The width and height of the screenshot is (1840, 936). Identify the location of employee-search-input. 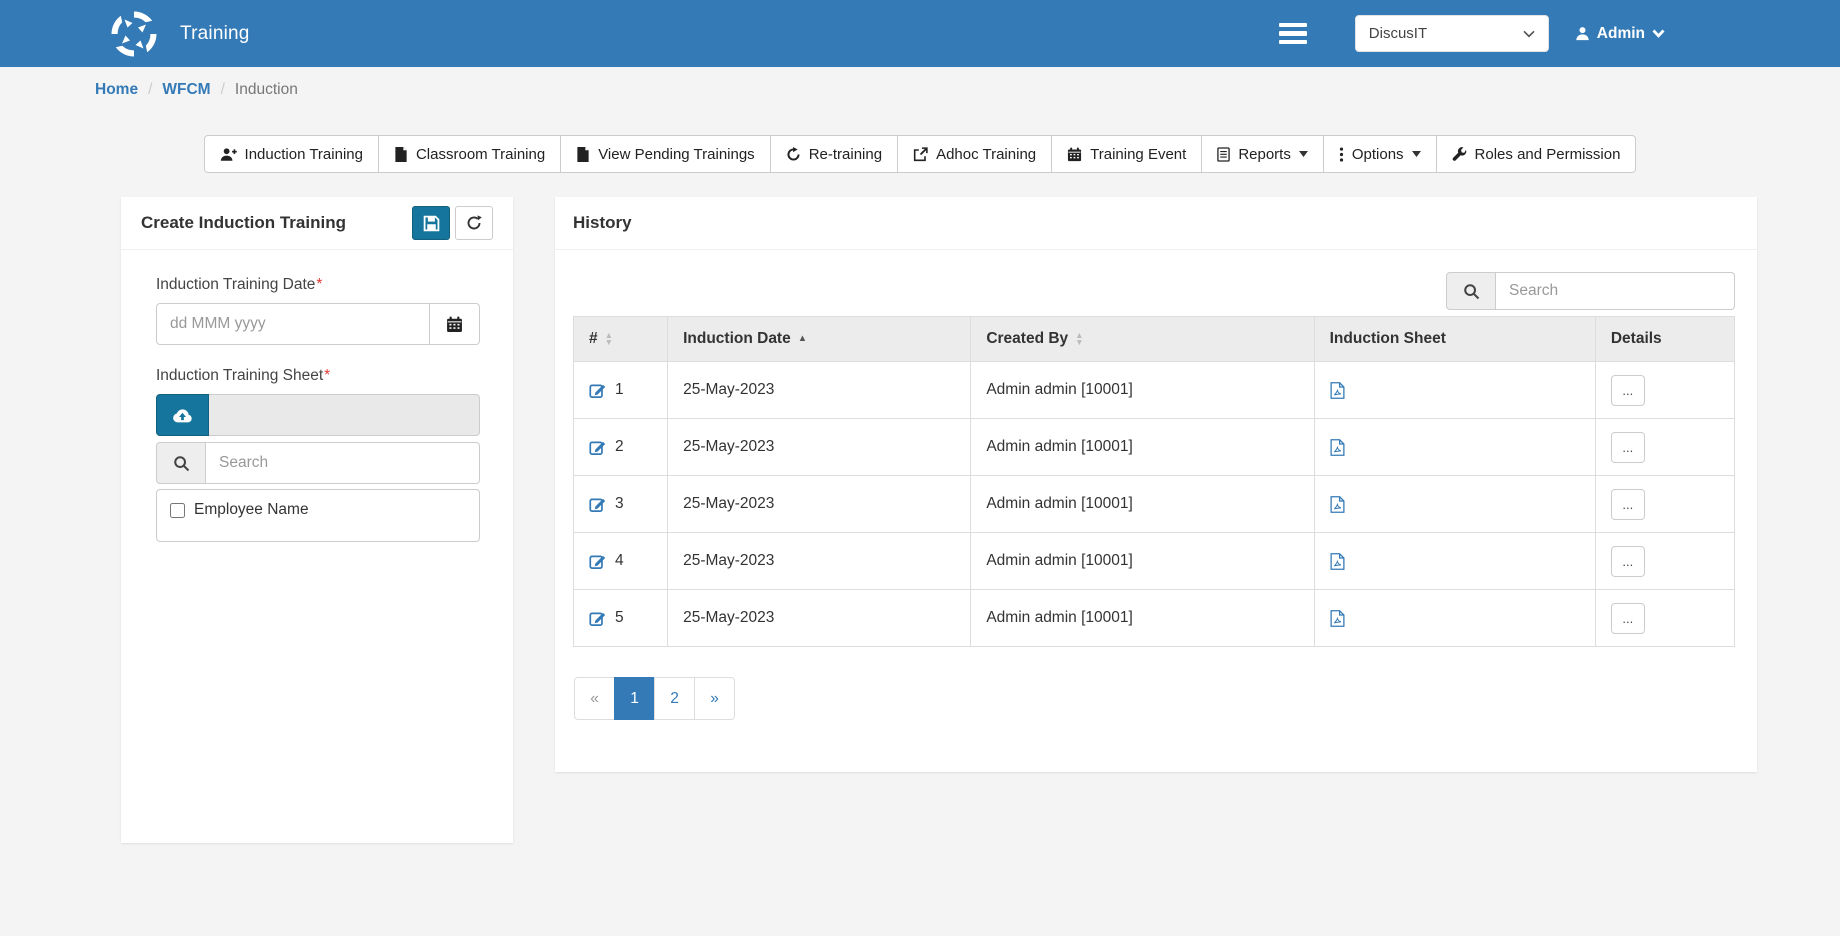
(343, 463).